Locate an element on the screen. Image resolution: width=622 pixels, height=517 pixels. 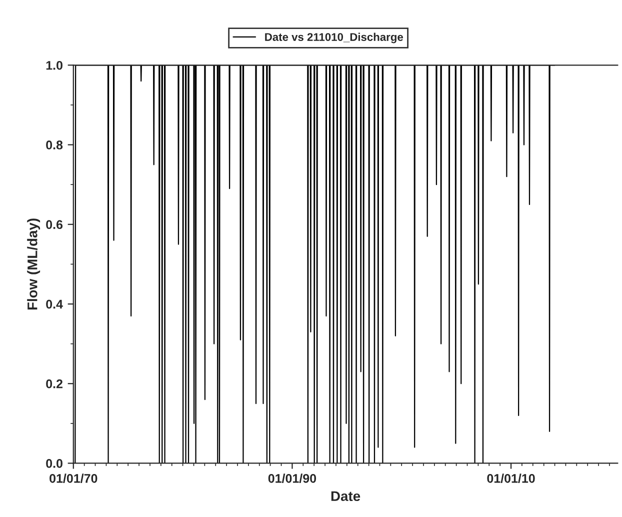
y-tick-label: 0.6 is located at coordinates (54, 225).